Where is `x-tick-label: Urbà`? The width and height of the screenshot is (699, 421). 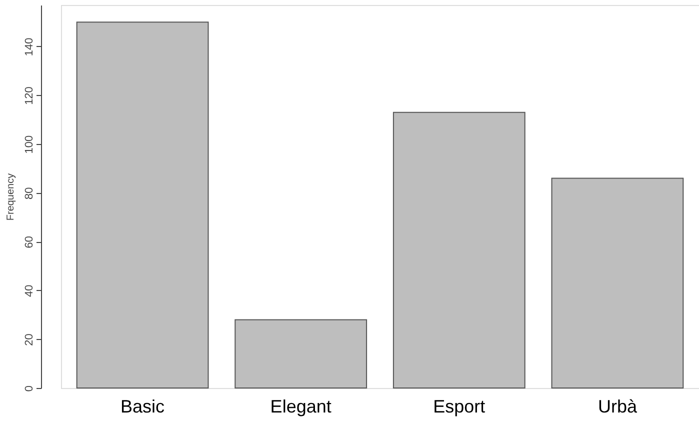
x-tick-label: Urbà is located at coordinates (618, 406).